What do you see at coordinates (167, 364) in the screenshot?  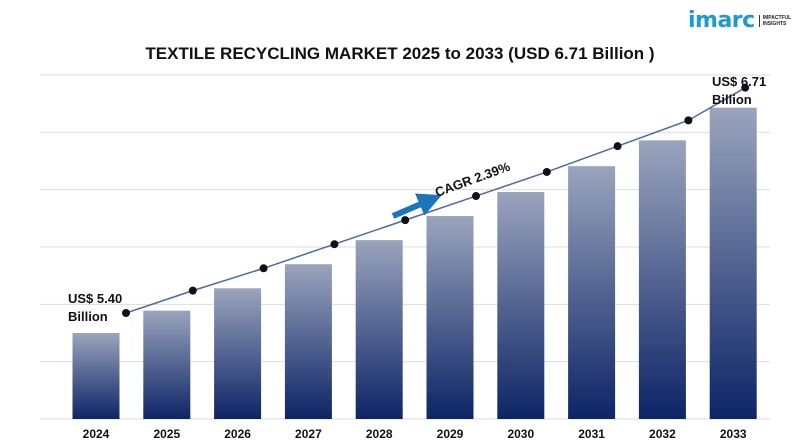 I see `bar-2025` at bounding box center [167, 364].